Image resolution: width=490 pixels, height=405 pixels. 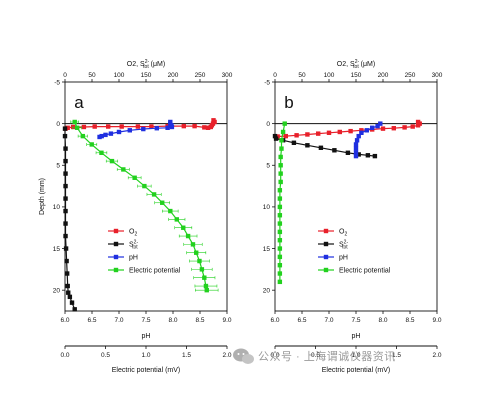 What do you see at coordinates (345, 248) in the screenshot?
I see `legend-label-sub: tot` at bounding box center [345, 248].